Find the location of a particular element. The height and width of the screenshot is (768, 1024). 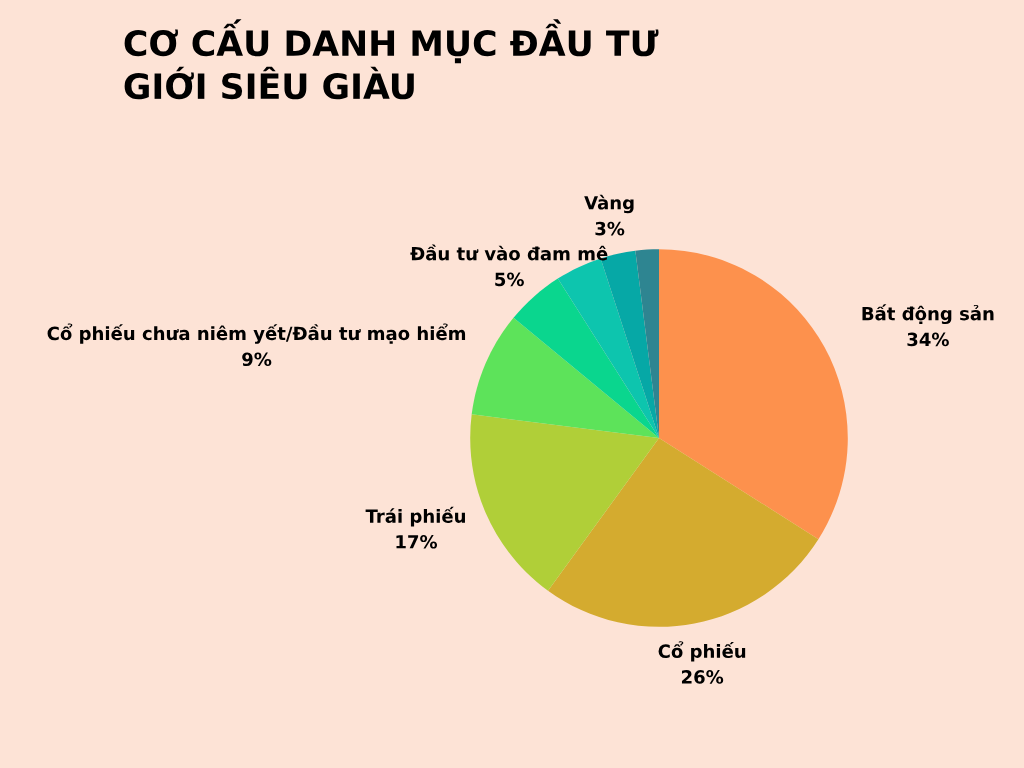

data-label: 3% is located at coordinates (610, 228).